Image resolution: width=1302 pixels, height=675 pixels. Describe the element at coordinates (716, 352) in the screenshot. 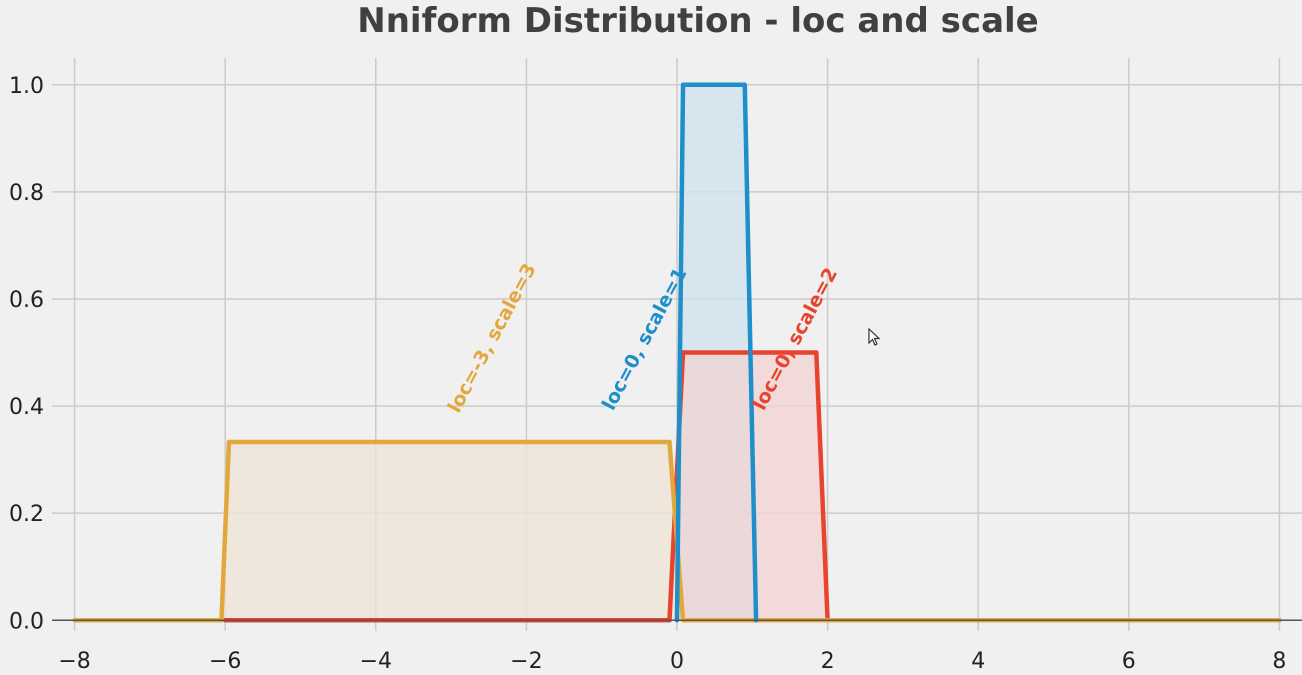

I see `series-line` at that location.